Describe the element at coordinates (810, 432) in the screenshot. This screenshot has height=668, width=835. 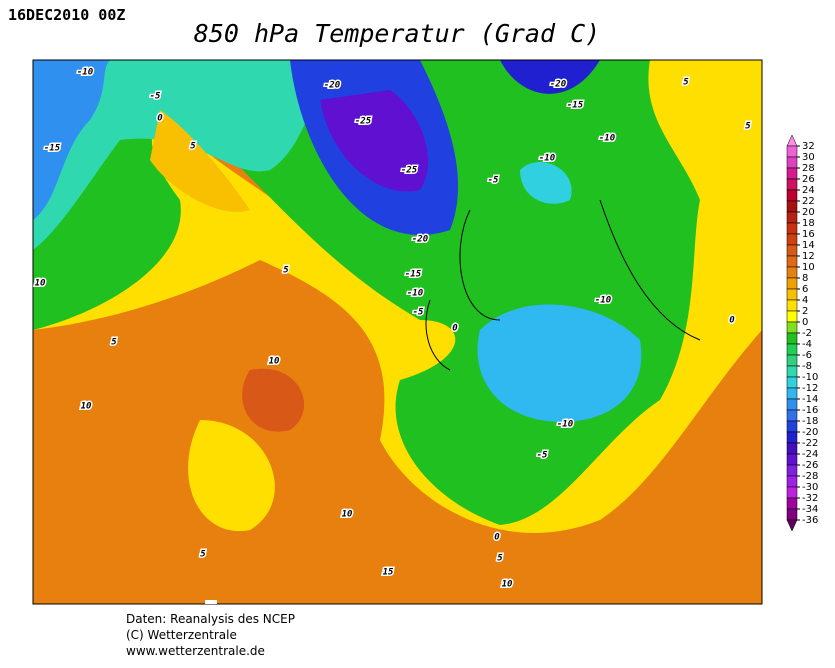
I see `colorbar-label: -20` at that location.